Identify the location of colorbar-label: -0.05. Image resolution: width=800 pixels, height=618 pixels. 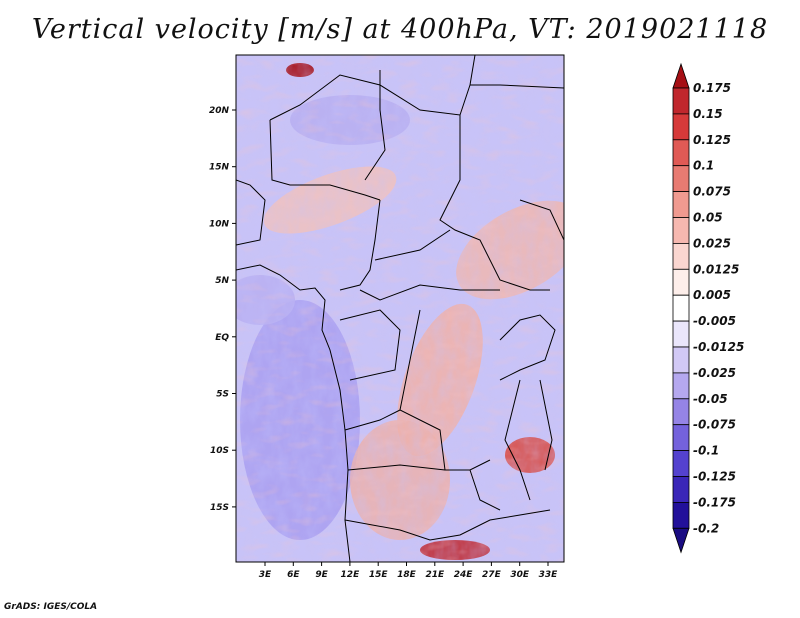
(710, 399).